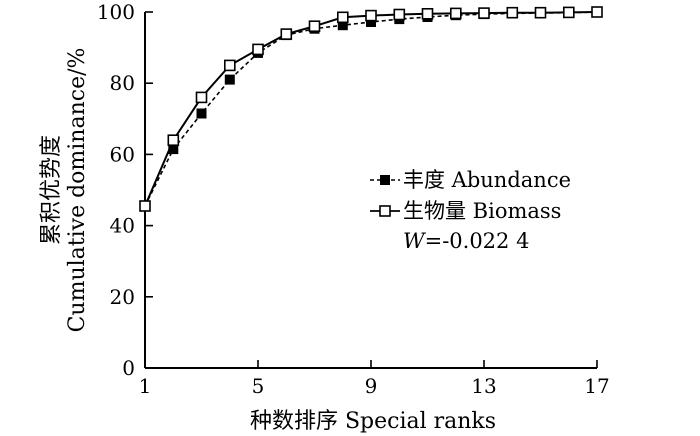  What do you see at coordinates (415, 241) in the screenshot?
I see `w-annotation-symbol: W` at bounding box center [415, 241].